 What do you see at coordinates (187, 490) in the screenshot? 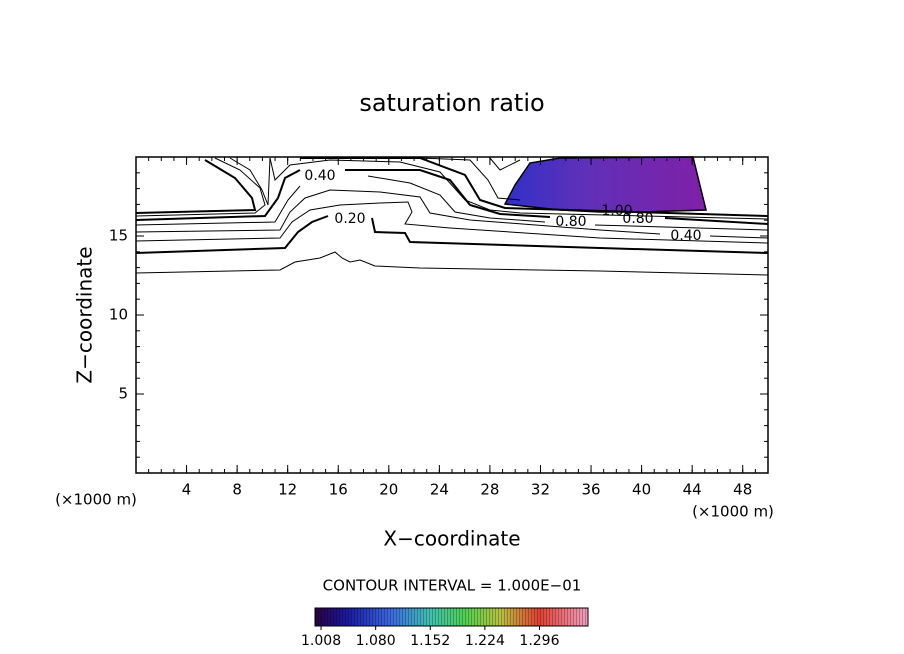
I see `x-tick-label: 4` at bounding box center [187, 490].